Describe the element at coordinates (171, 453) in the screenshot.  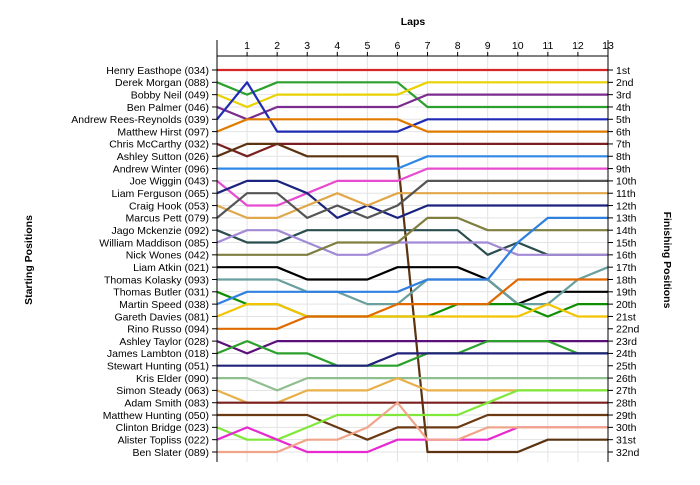
I see `starting-position-label: Ben Slater (089)` at that location.